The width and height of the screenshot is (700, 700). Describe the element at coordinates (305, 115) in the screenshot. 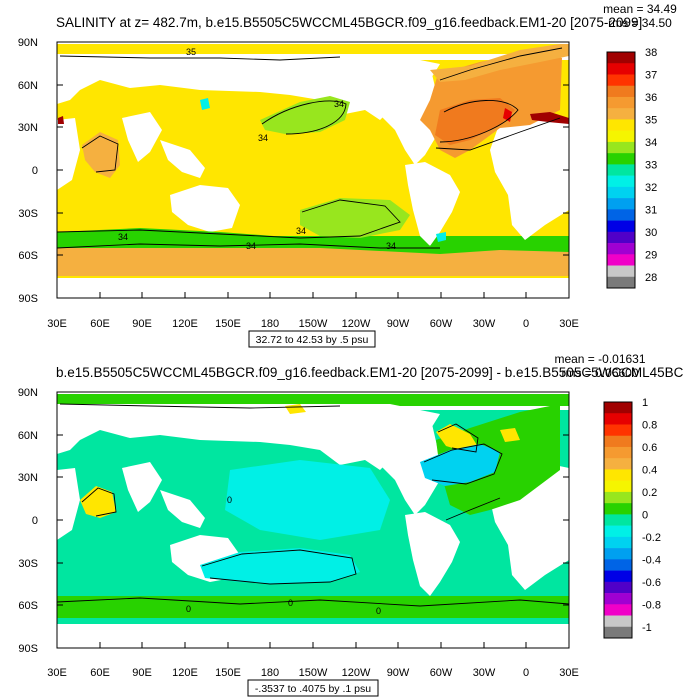

I see `north-pacific-fresh` at that location.